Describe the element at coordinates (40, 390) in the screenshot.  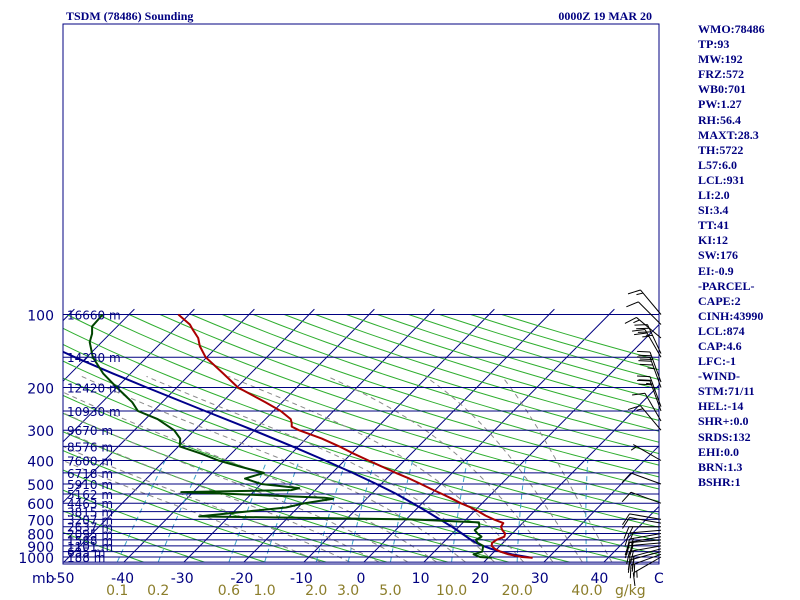
I see `pressure-tick-label: 200` at that location.